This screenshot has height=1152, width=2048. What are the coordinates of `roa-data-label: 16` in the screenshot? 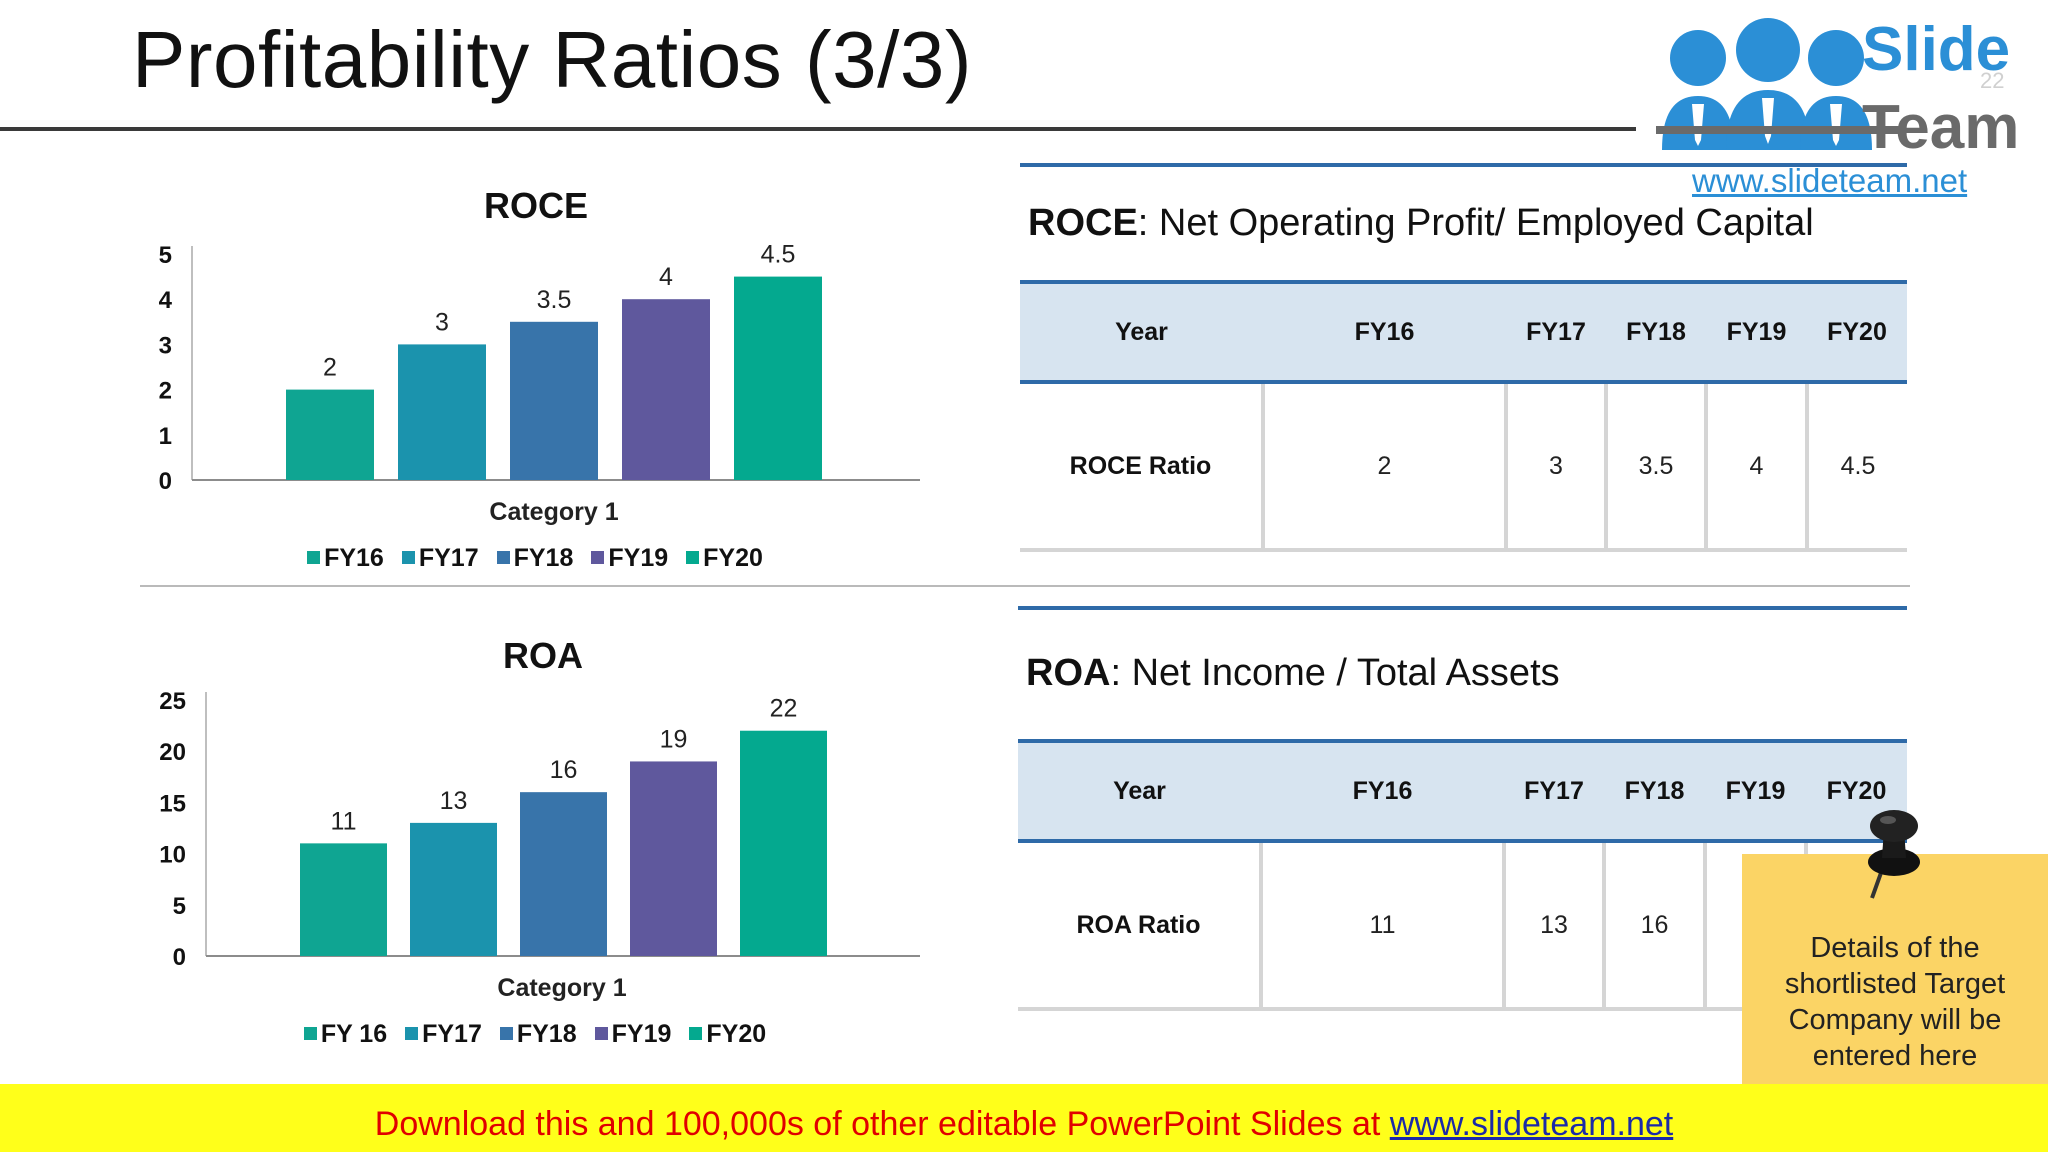 It's located at (564, 770).